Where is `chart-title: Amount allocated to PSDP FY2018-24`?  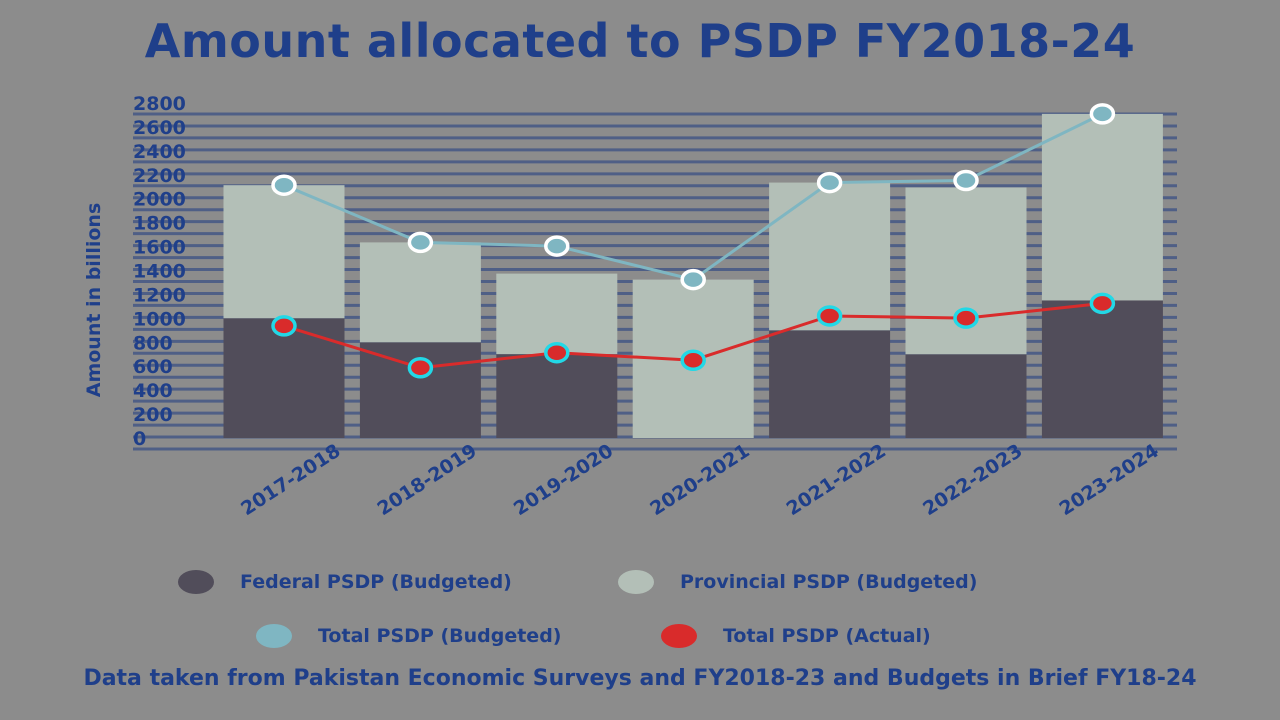
chart-title: Amount allocated to PSDP FY2018-24 is located at coordinates (640, 41).